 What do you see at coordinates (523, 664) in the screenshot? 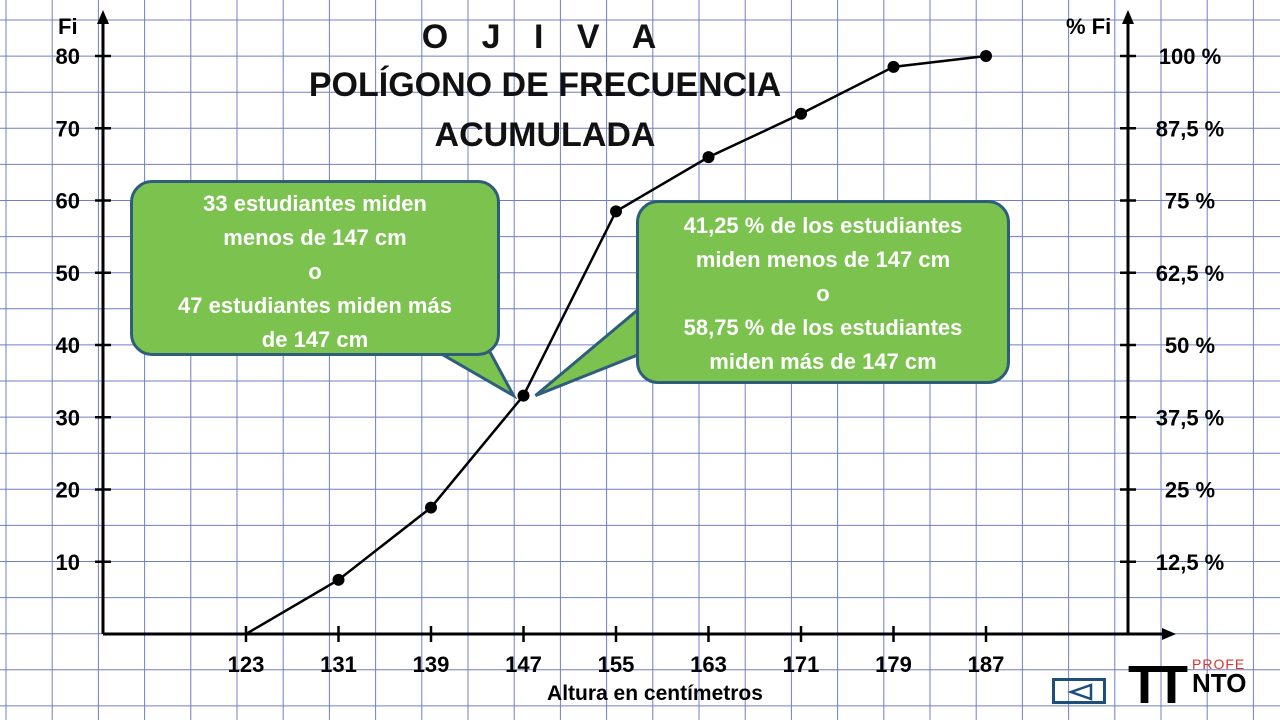
I see `x-tick-label: 147` at bounding box center [523, 664].